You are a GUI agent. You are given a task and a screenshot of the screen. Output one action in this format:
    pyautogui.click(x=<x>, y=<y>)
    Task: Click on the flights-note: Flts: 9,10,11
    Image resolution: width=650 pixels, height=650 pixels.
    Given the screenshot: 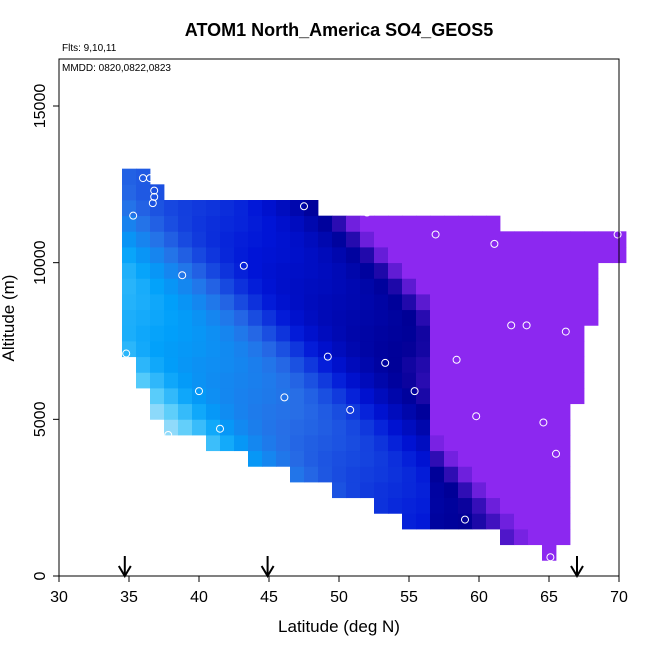 What is the action you would take?
    pyautogui.click(x=89, y=48)
    